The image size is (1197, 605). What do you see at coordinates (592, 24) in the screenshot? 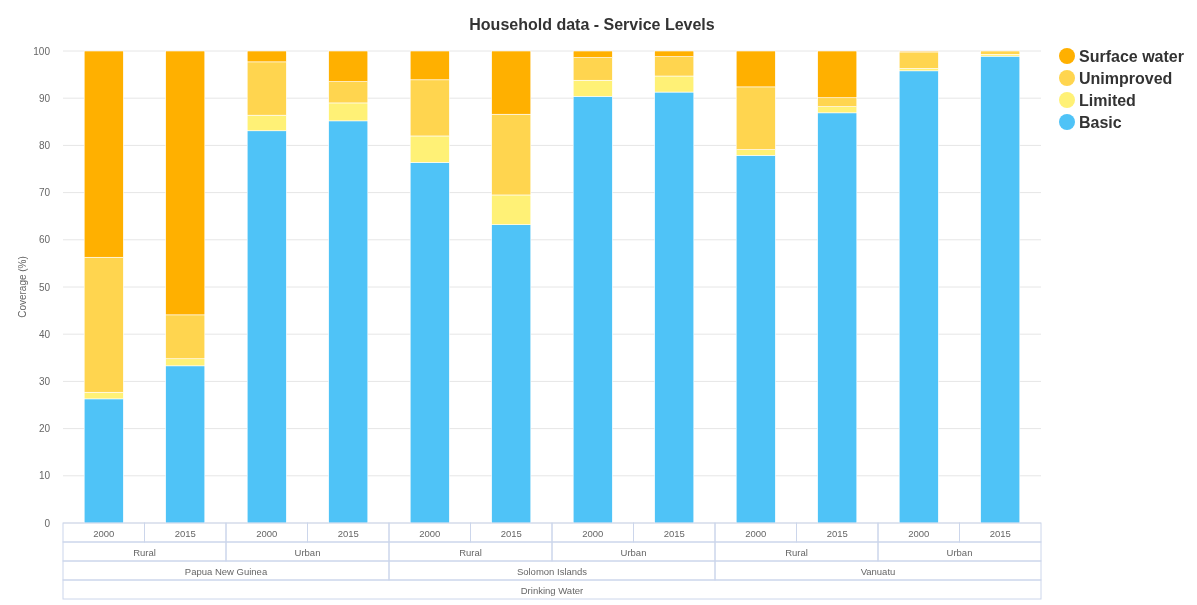
I see `chart-title: Household data - Service Levels` at bounding box center [592, 24].